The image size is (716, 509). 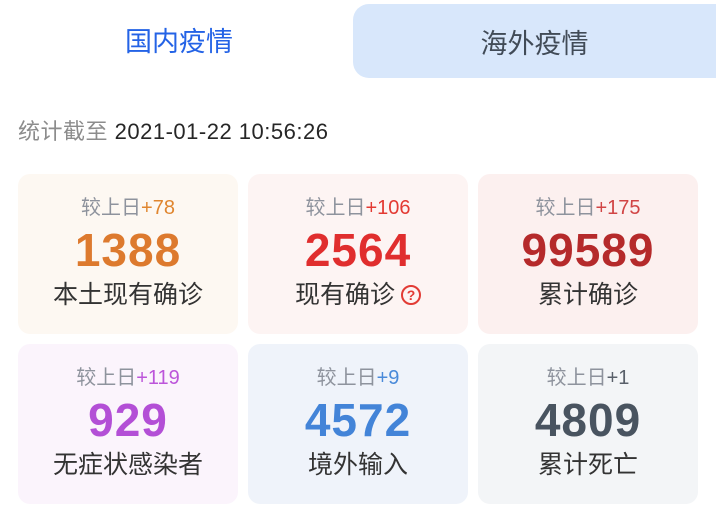 I want to click on tab-domestic: 国内疫情, so click(x=179, y=39).